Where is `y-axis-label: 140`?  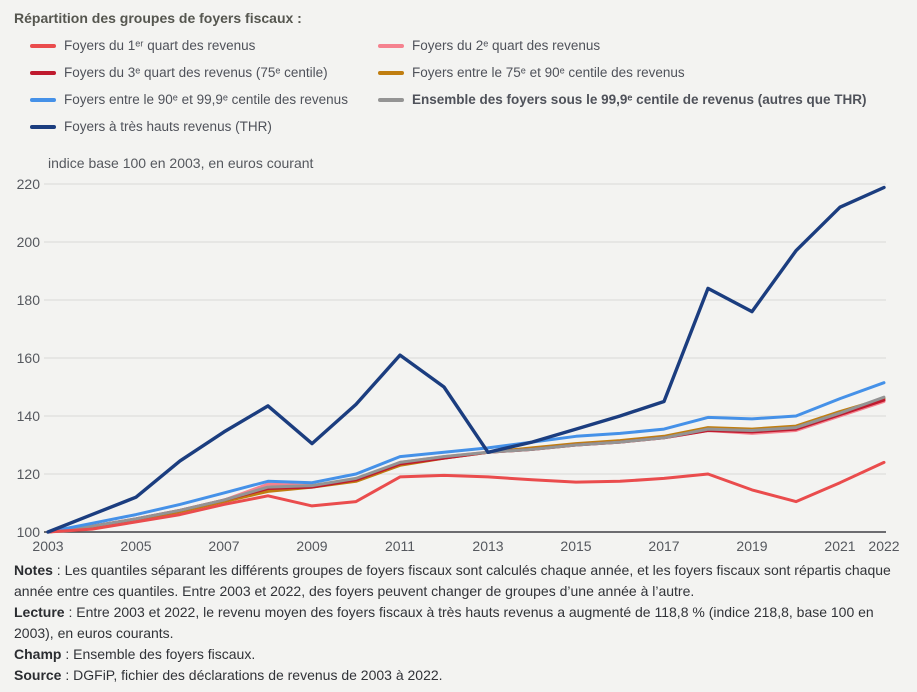
y-axis-label: 140 is located at coordinates (29, 416).